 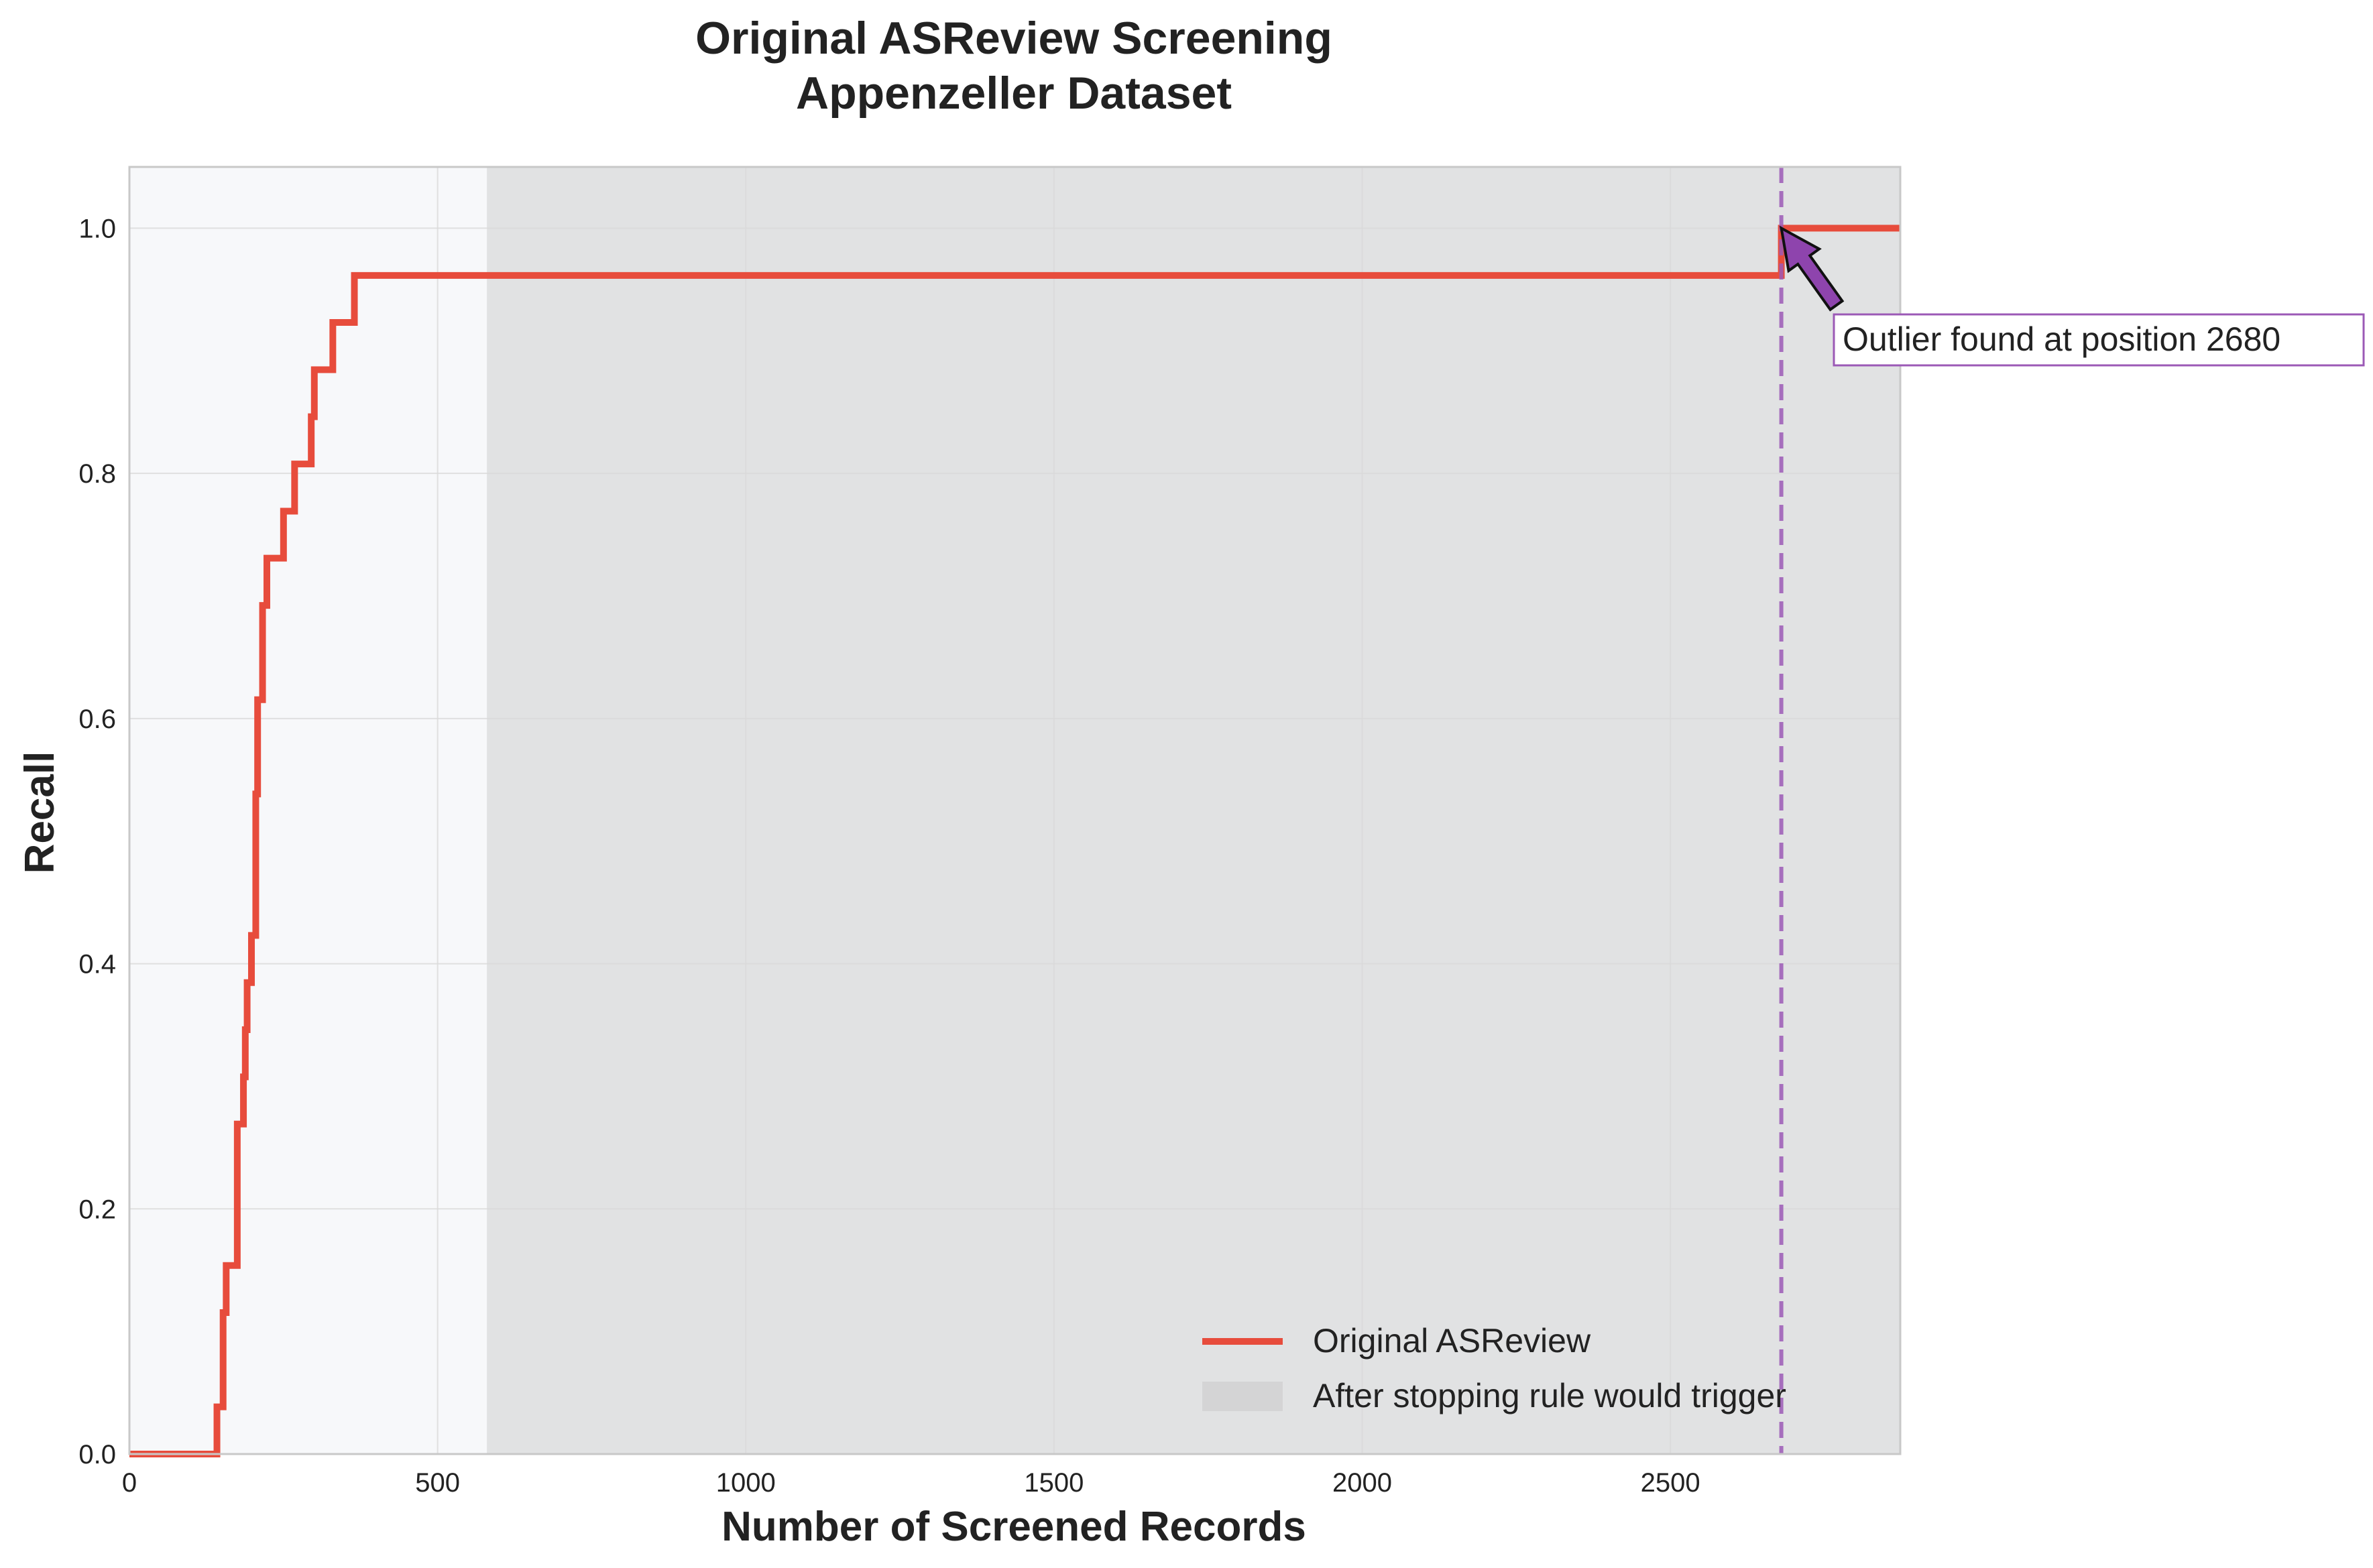 I want to click on x-tick-label: 2000, so click(x=1362, y=1483).